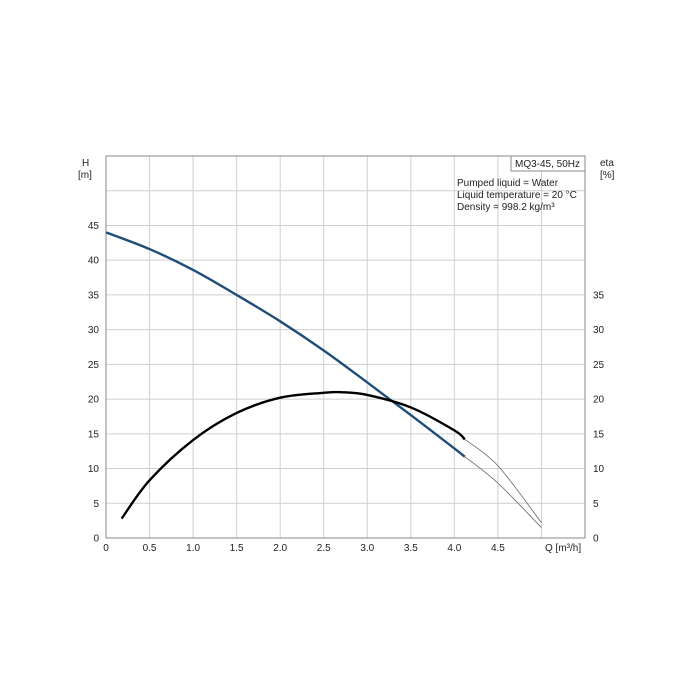 The height and width of the screenshot is (700, 700). Describe the element at coordinates (94, 365) in the screenshot. I see `y-left-tick-label: 25` at that location.